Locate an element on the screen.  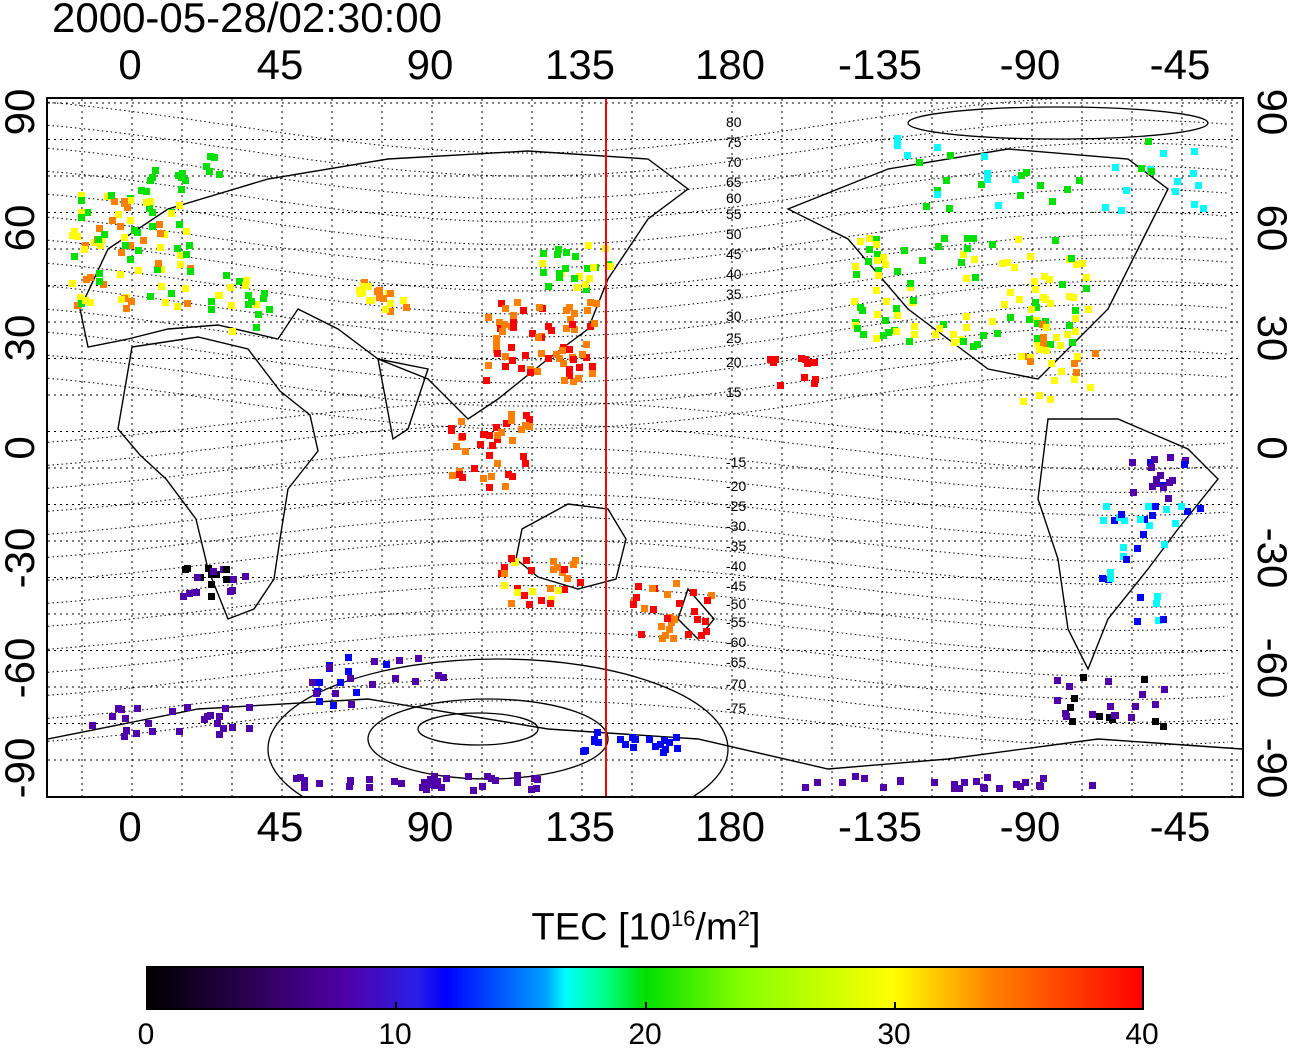
contour-label: -65 is located at coordinates (736, 662).